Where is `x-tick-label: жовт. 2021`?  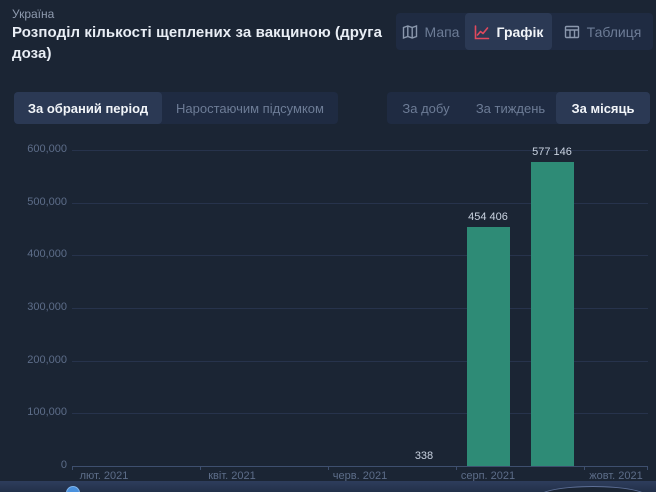 x-tick-label: жовт. 2021 is located at coordinates (616, 476).